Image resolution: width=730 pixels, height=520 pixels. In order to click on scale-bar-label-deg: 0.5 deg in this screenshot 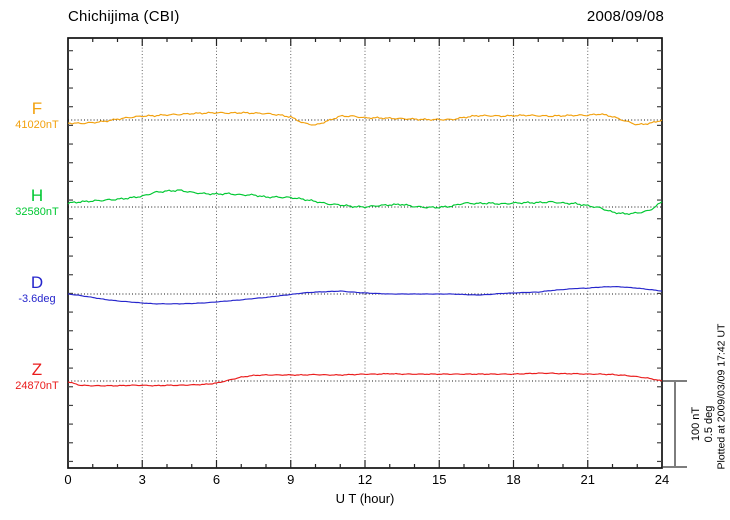, I will do `click(709, 424)`.